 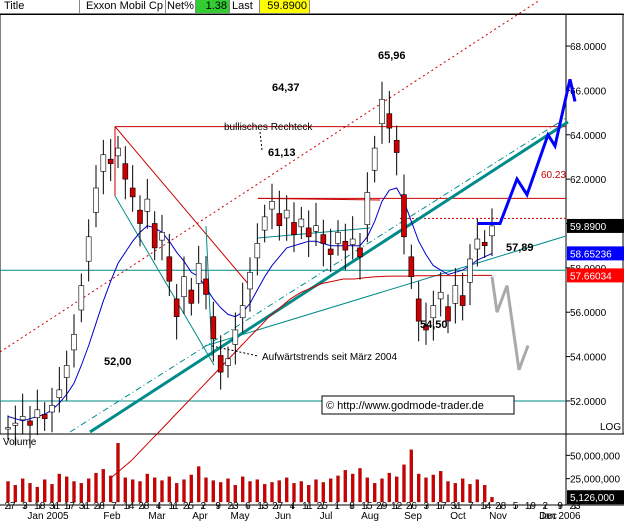 What do you see at coordinates (591, 254) in the screenshot?
I see `price-tag-label: 58.65236` at bounding box center [591, 254].